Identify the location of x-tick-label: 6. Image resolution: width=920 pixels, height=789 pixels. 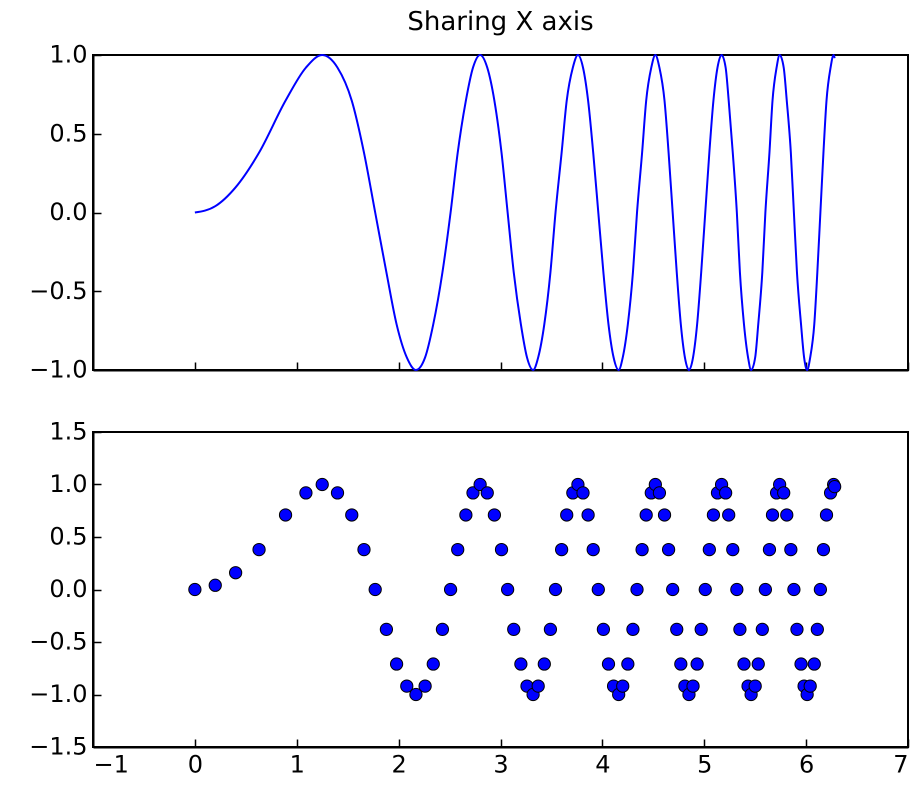
(806, 764).